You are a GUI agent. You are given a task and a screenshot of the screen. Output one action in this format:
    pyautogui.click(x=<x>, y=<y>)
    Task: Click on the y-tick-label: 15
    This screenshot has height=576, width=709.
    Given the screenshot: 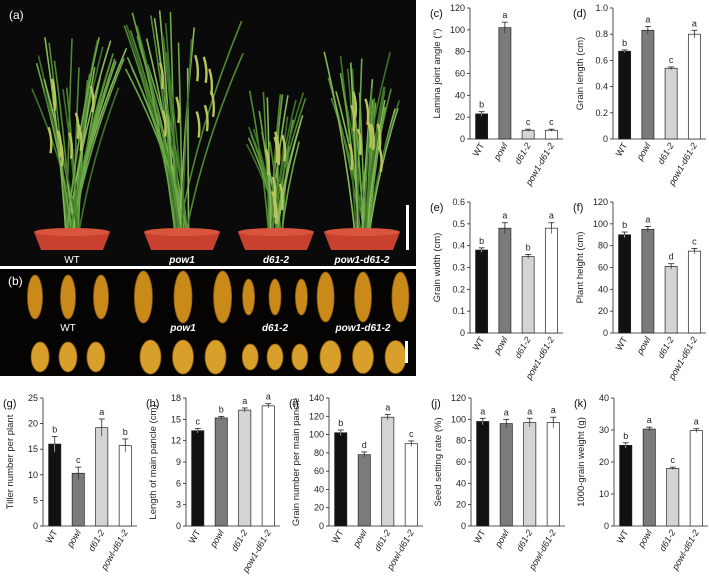 What is the action you would take?
    pyautogui.click(x=176, y=419)
    